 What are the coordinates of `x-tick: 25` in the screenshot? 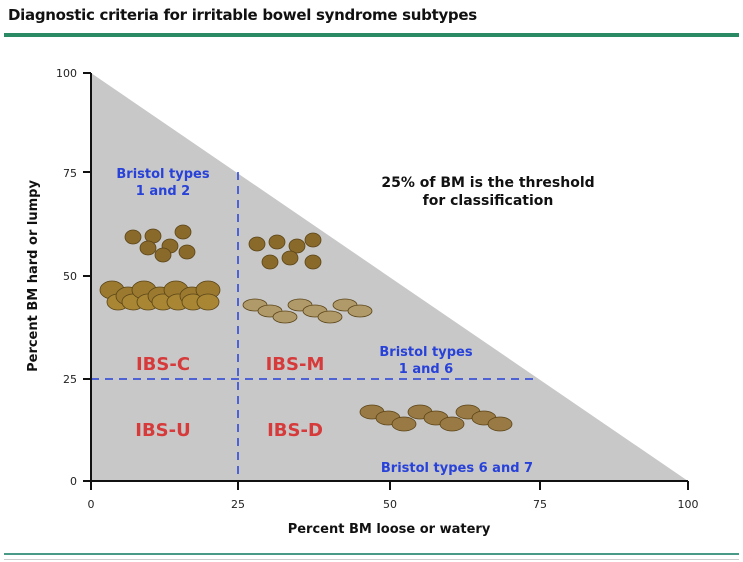 It's located at (238, 504).